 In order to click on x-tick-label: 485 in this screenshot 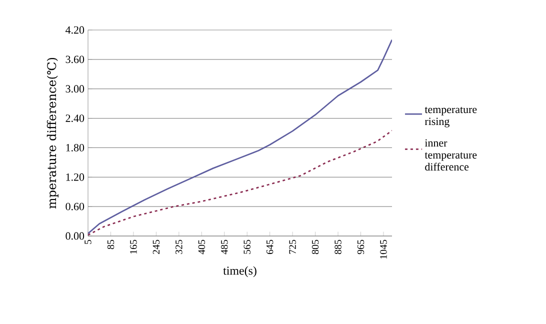, I will do `click(224, 247)`.